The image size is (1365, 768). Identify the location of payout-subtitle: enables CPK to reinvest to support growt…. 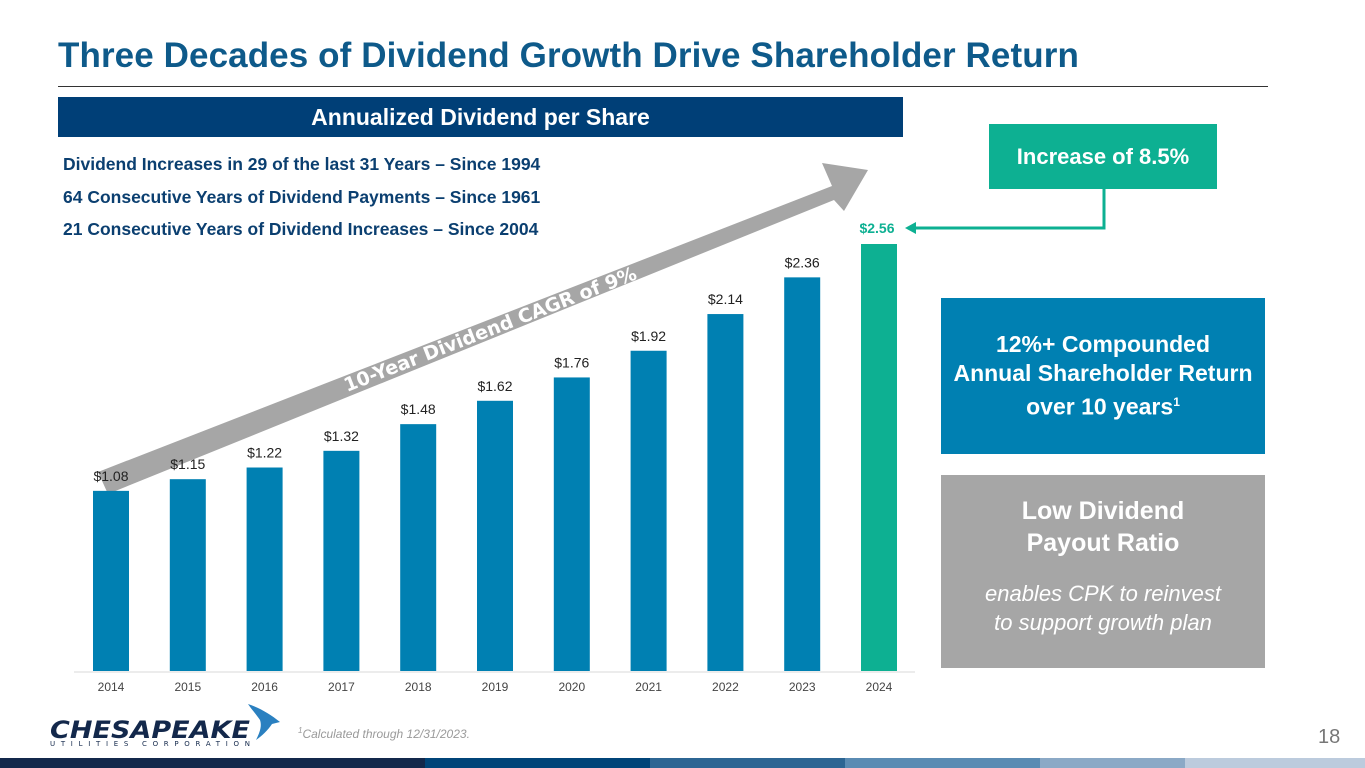
(1103, 608).